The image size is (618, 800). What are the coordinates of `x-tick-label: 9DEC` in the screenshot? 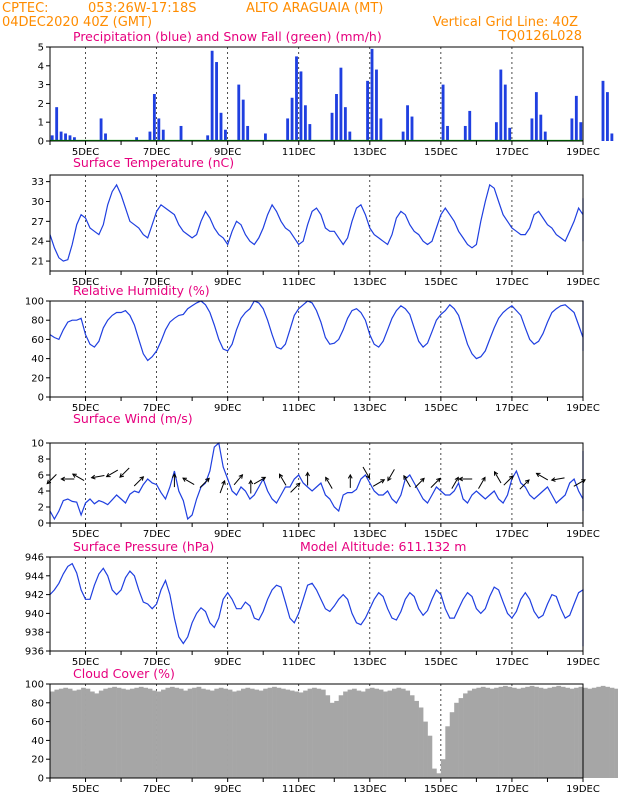 It's located at (227, 789).